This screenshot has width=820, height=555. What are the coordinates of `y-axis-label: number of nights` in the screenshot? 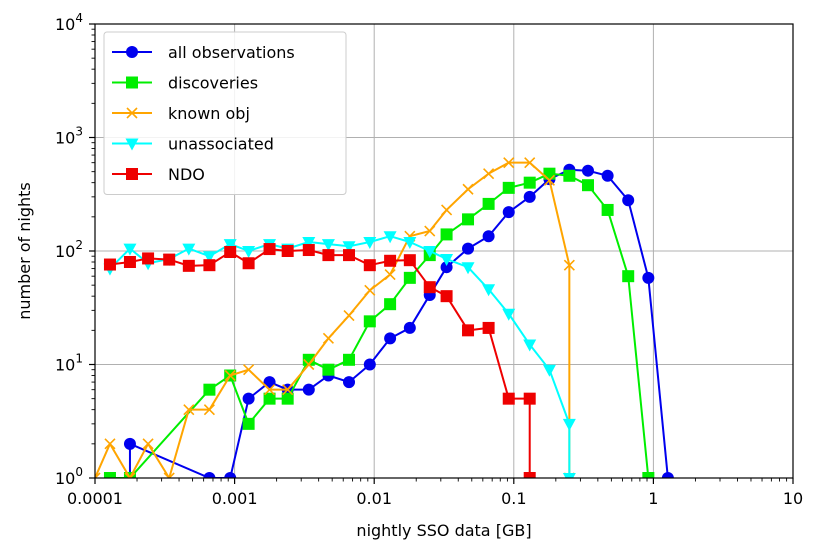 It's located at (24, 251).